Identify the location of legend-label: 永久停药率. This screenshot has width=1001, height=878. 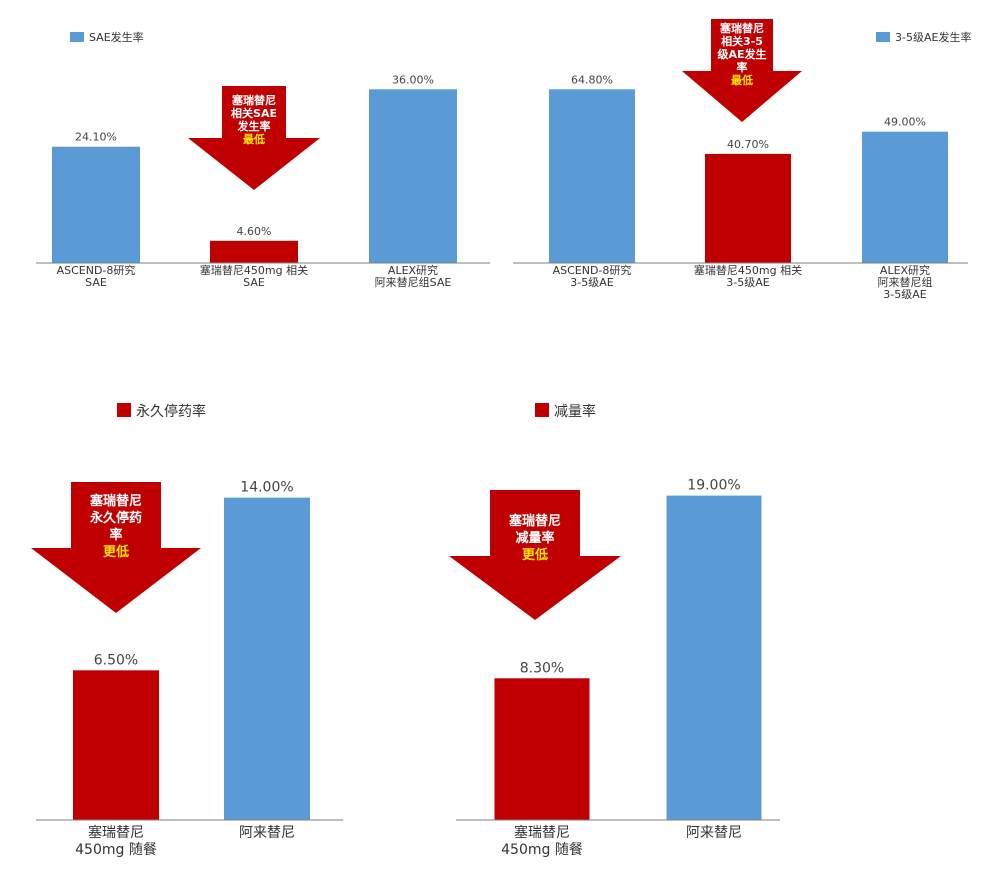
(171, 411).